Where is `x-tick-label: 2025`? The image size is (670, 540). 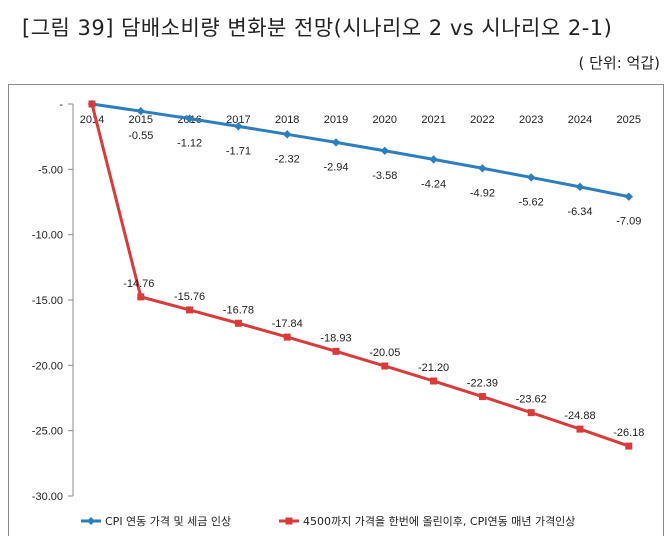
x-tick-label: 2025 is located at coordinates (629, 120).